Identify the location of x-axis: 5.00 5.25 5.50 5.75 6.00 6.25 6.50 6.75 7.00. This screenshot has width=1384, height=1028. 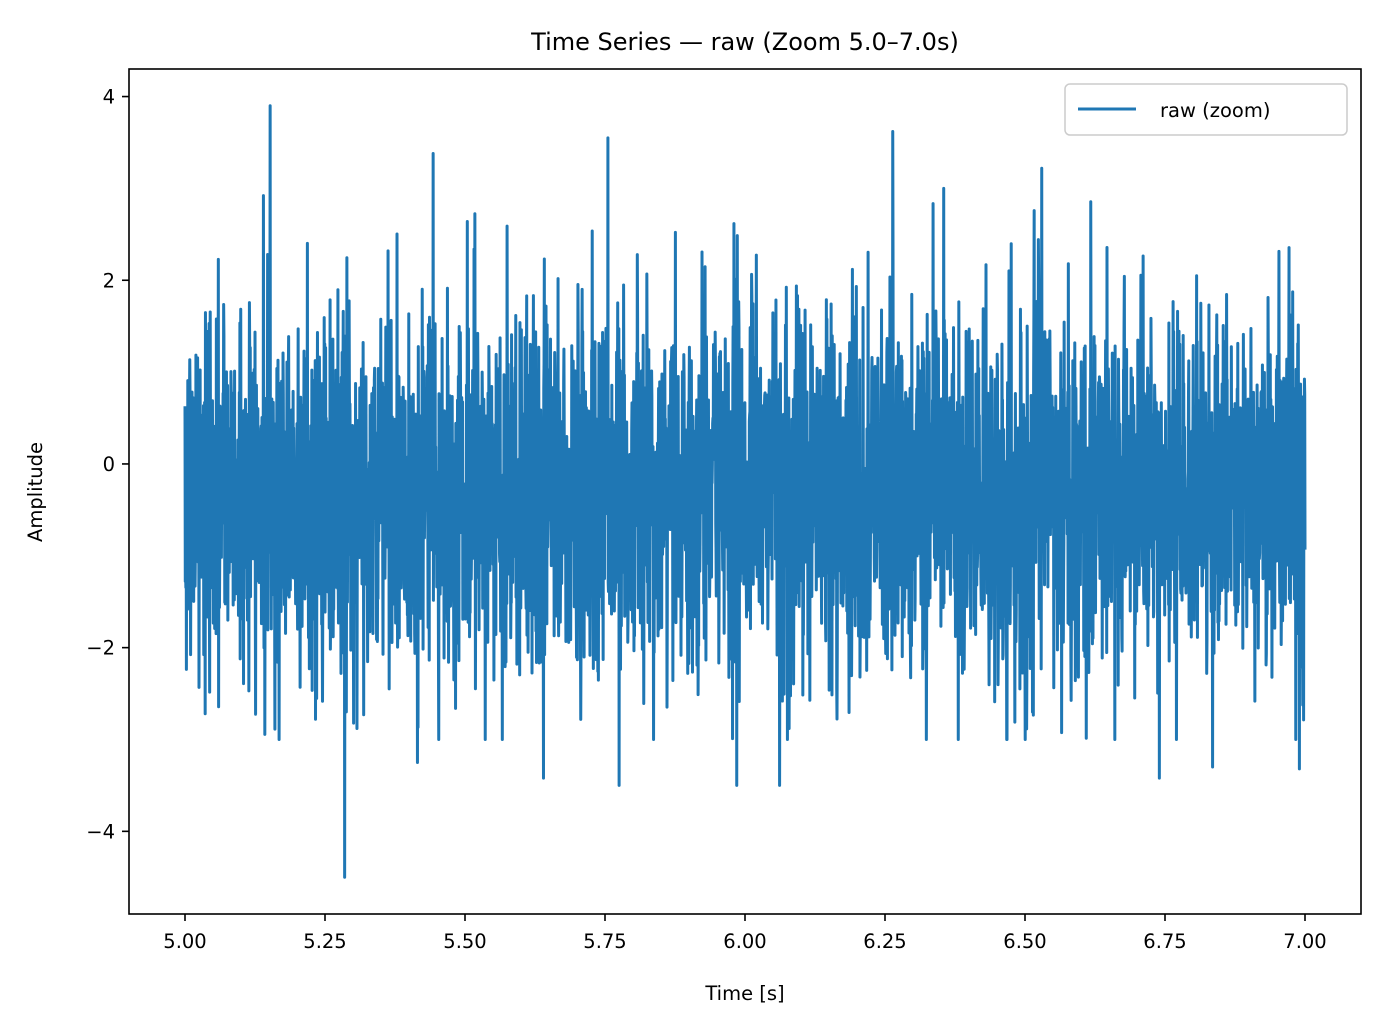
(745, 933).